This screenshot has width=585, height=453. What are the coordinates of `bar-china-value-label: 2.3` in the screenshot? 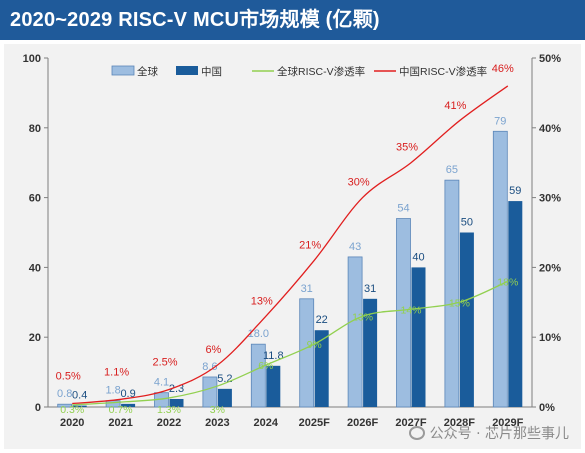 It's located at (176, 389).